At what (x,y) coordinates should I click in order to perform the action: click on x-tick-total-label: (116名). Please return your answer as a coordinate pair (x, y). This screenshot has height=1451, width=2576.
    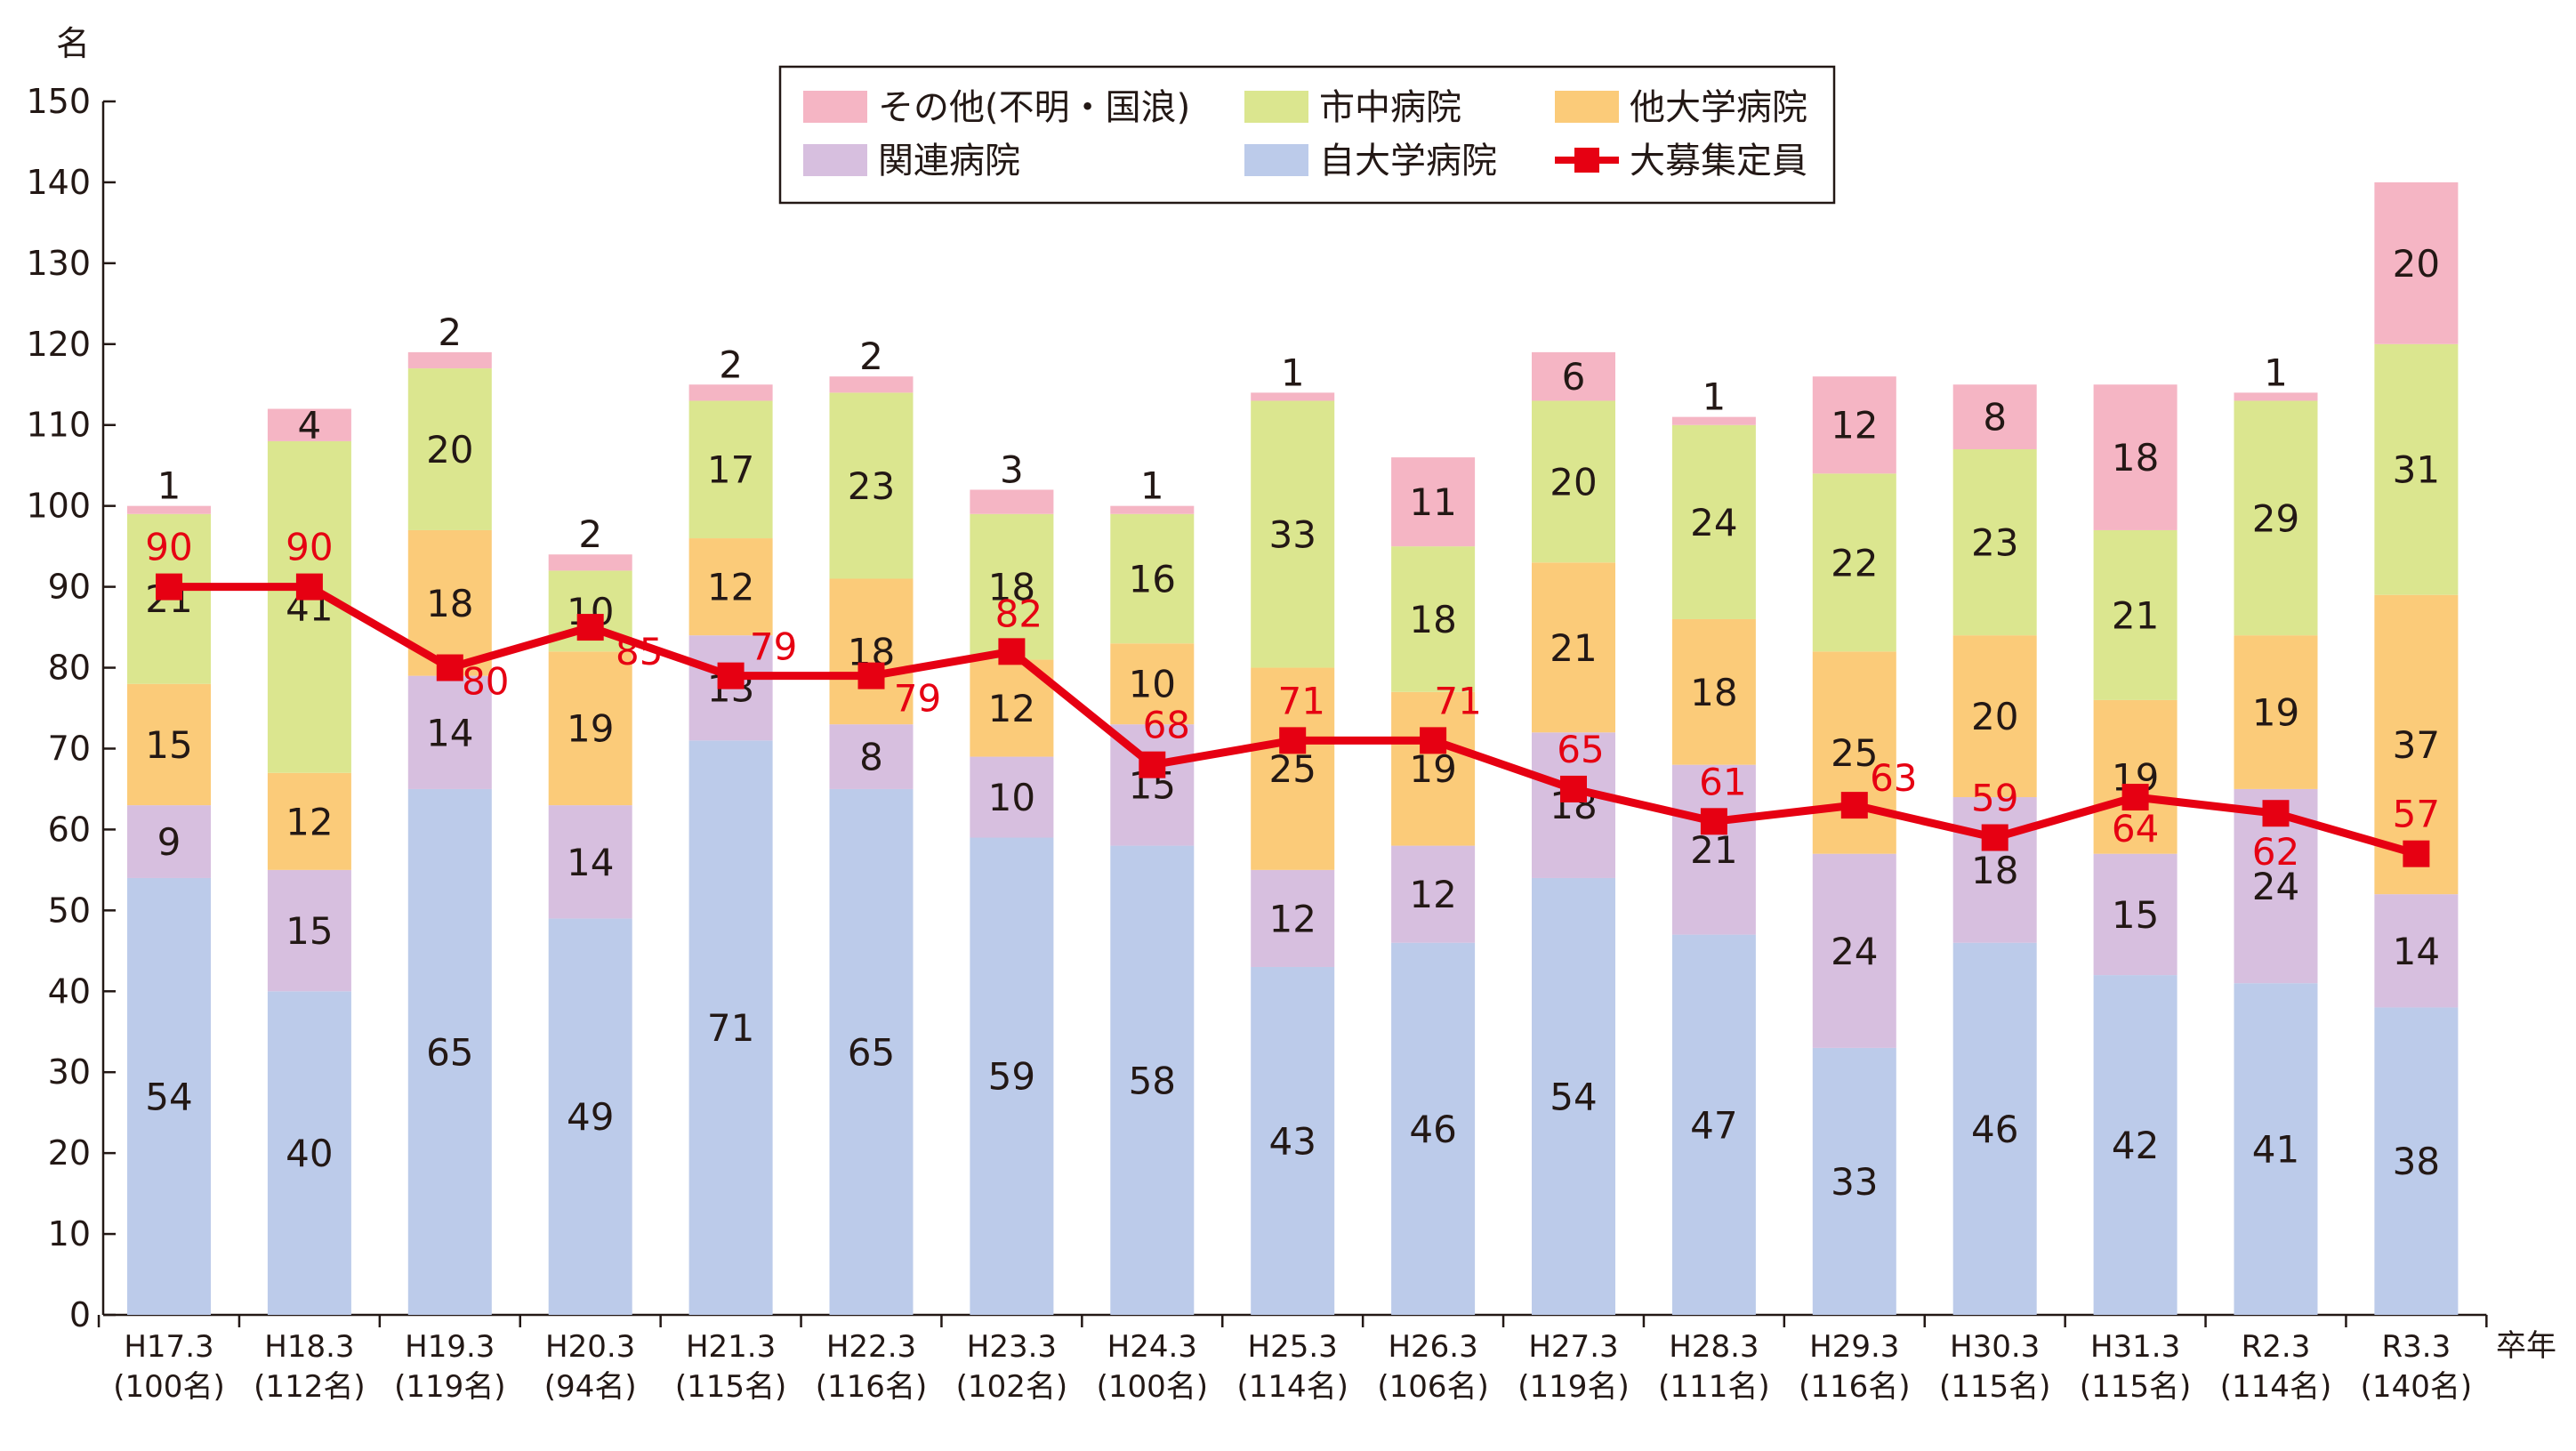
    Looking at the image, I should click on (1854, 1387).